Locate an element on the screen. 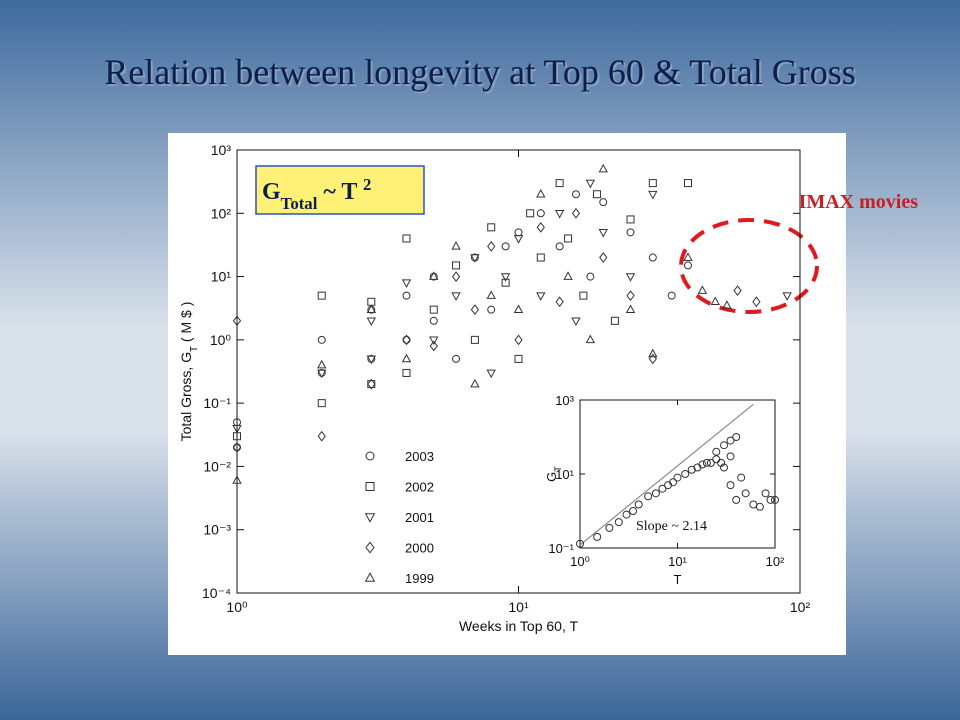 The image size is (960, 720). y-tick-label: 10² is located at coordinates (221, 213).